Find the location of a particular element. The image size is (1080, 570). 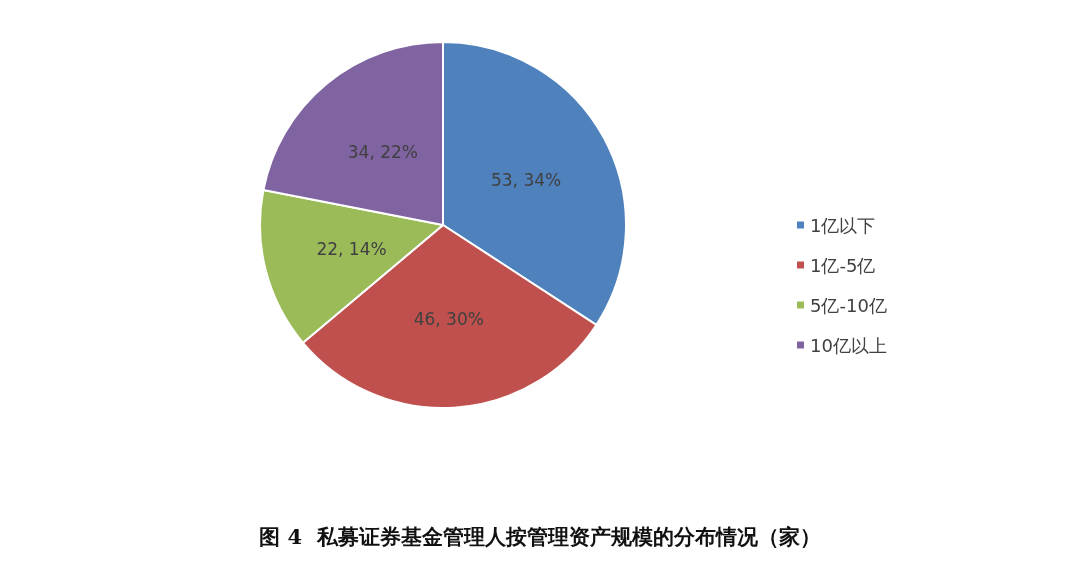

legend-label: 1亿-5亿 is located at coordinates (843, 265).